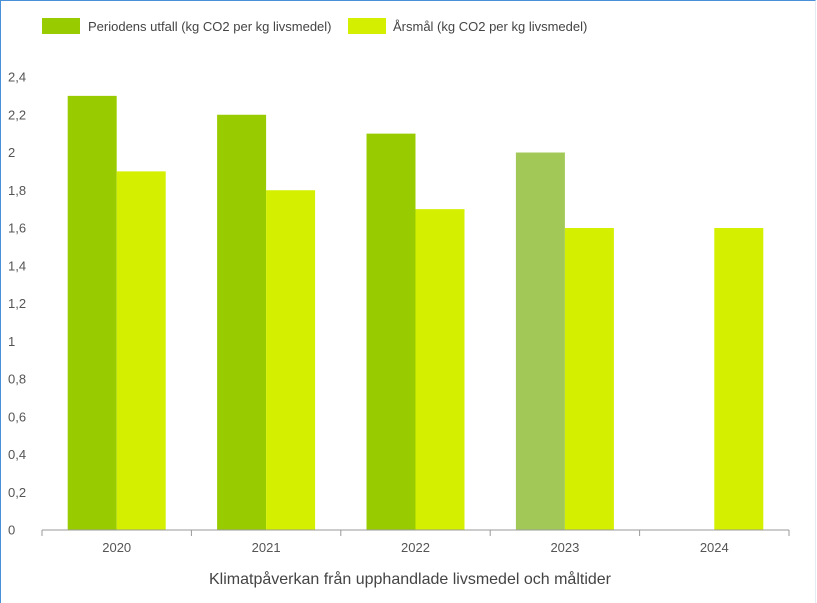 The width and height of the screenshot is (817, 603). I want to click on y-tick-label: 0,2, so click(17, 492).